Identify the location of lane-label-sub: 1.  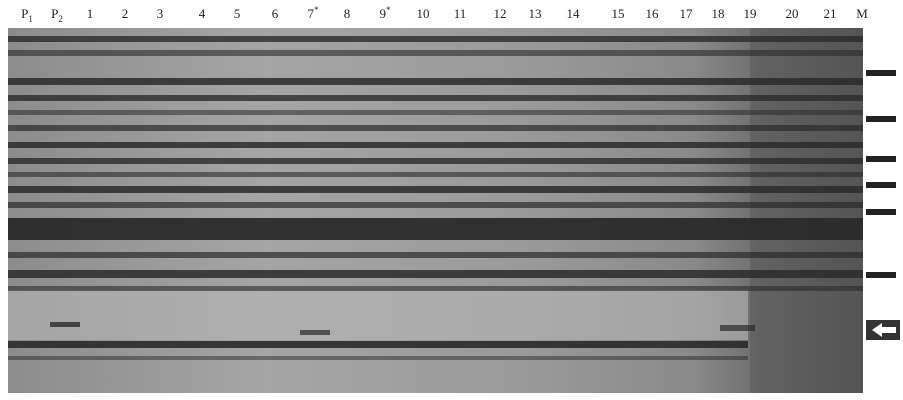
(30, 19).